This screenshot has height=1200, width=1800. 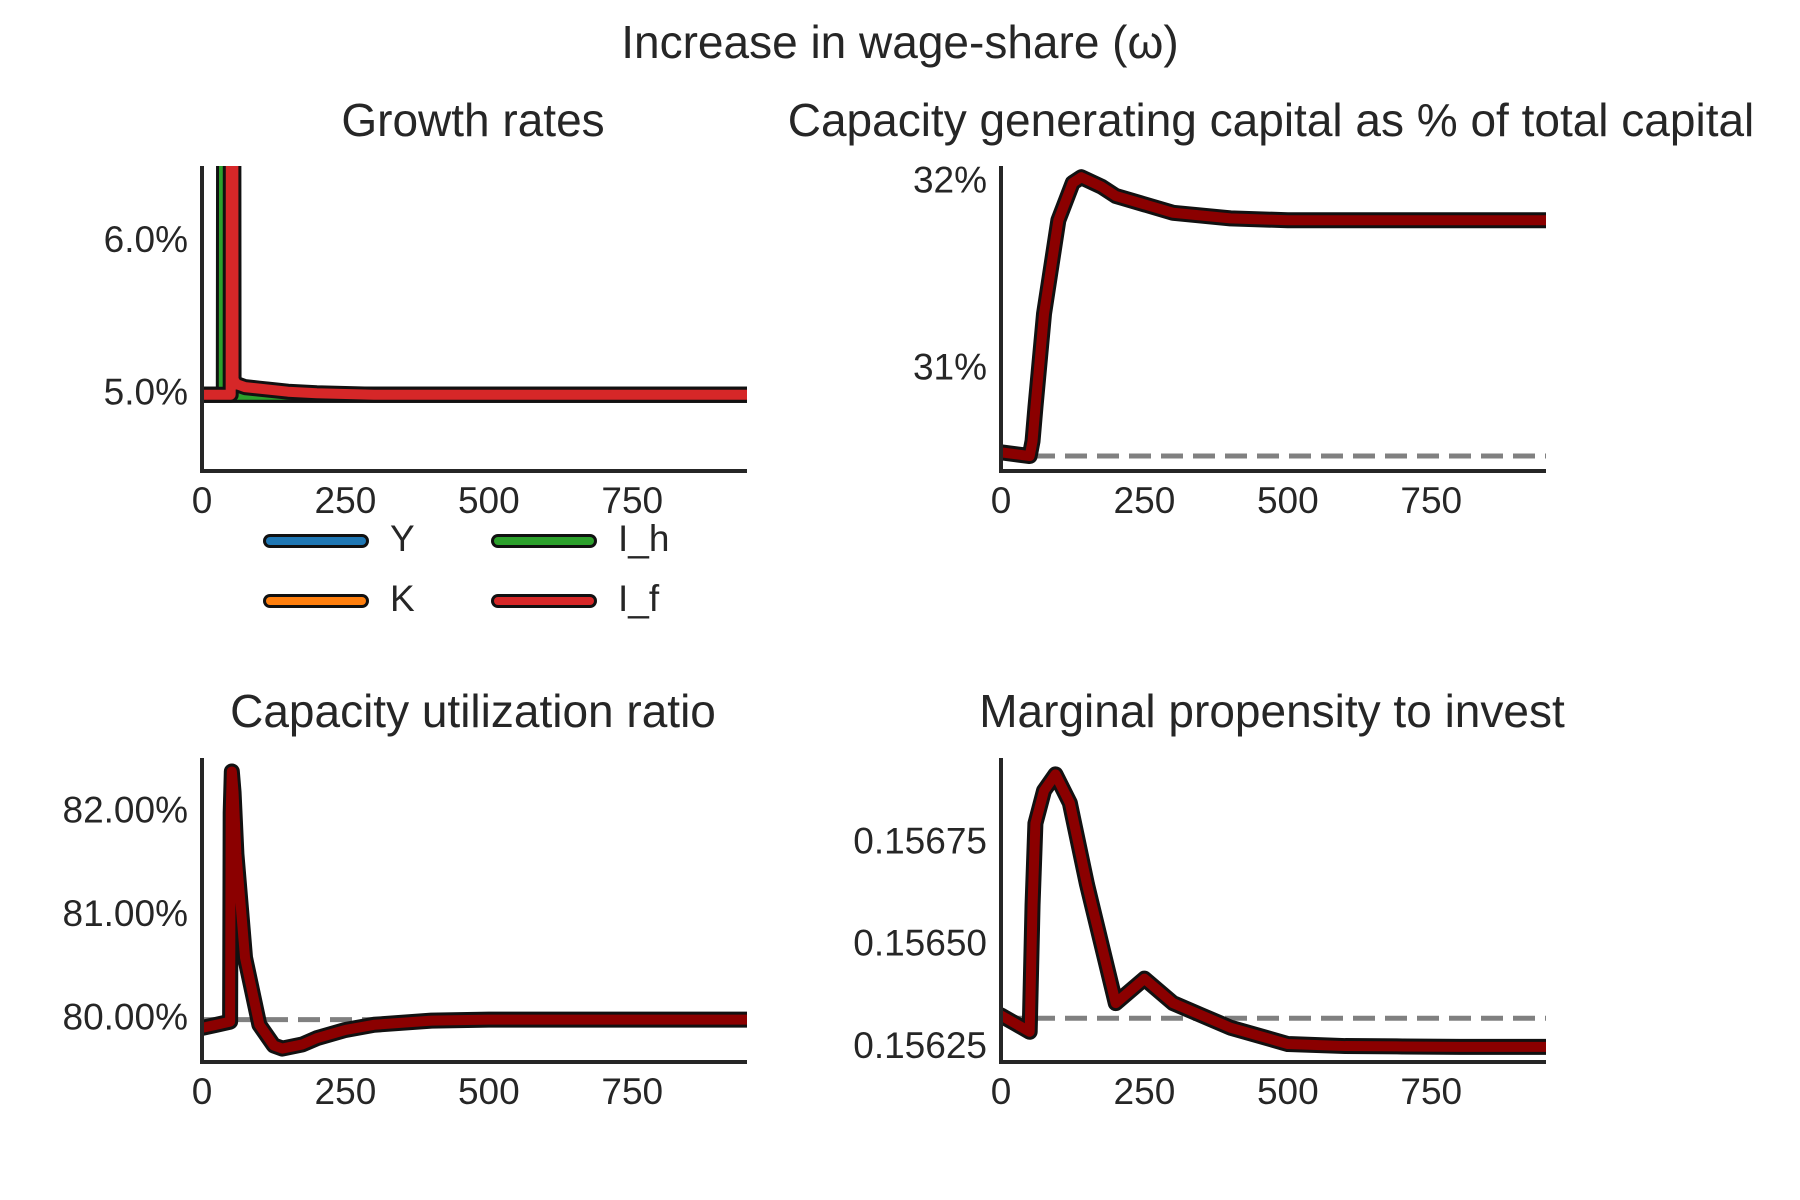 I want to click on y-tick-label: 6.0%, so click(x=146, y=239).